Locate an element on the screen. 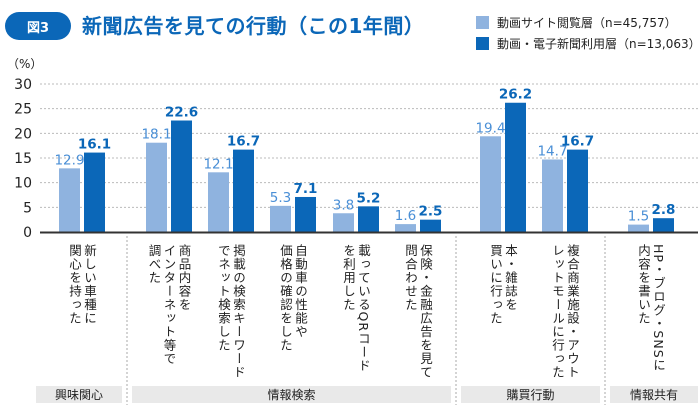 This screenshot has width=700, height=410. x-tick-label: HP・ブログ・SNSに 内容を書いた is located at coordinates (651, 308).